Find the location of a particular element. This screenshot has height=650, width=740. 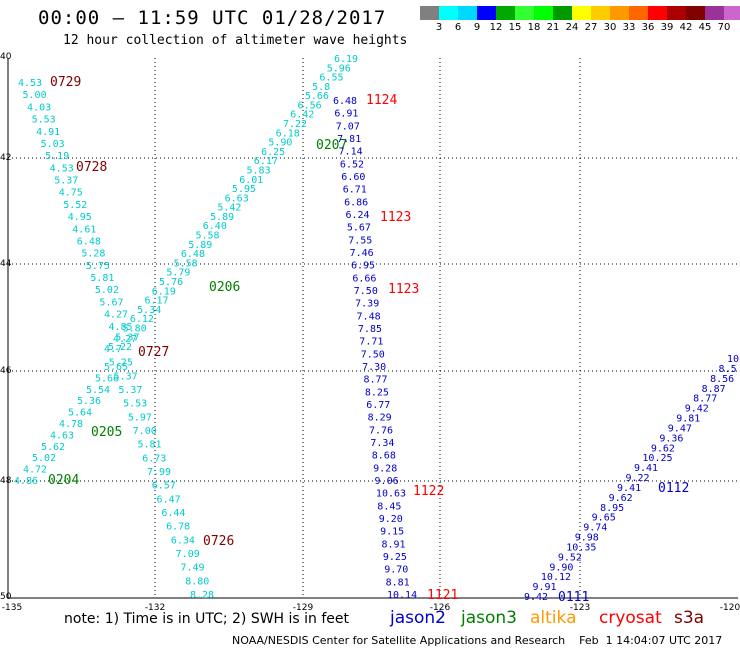

wave-height-value: 6.66 is located at coordinates (364, 278).